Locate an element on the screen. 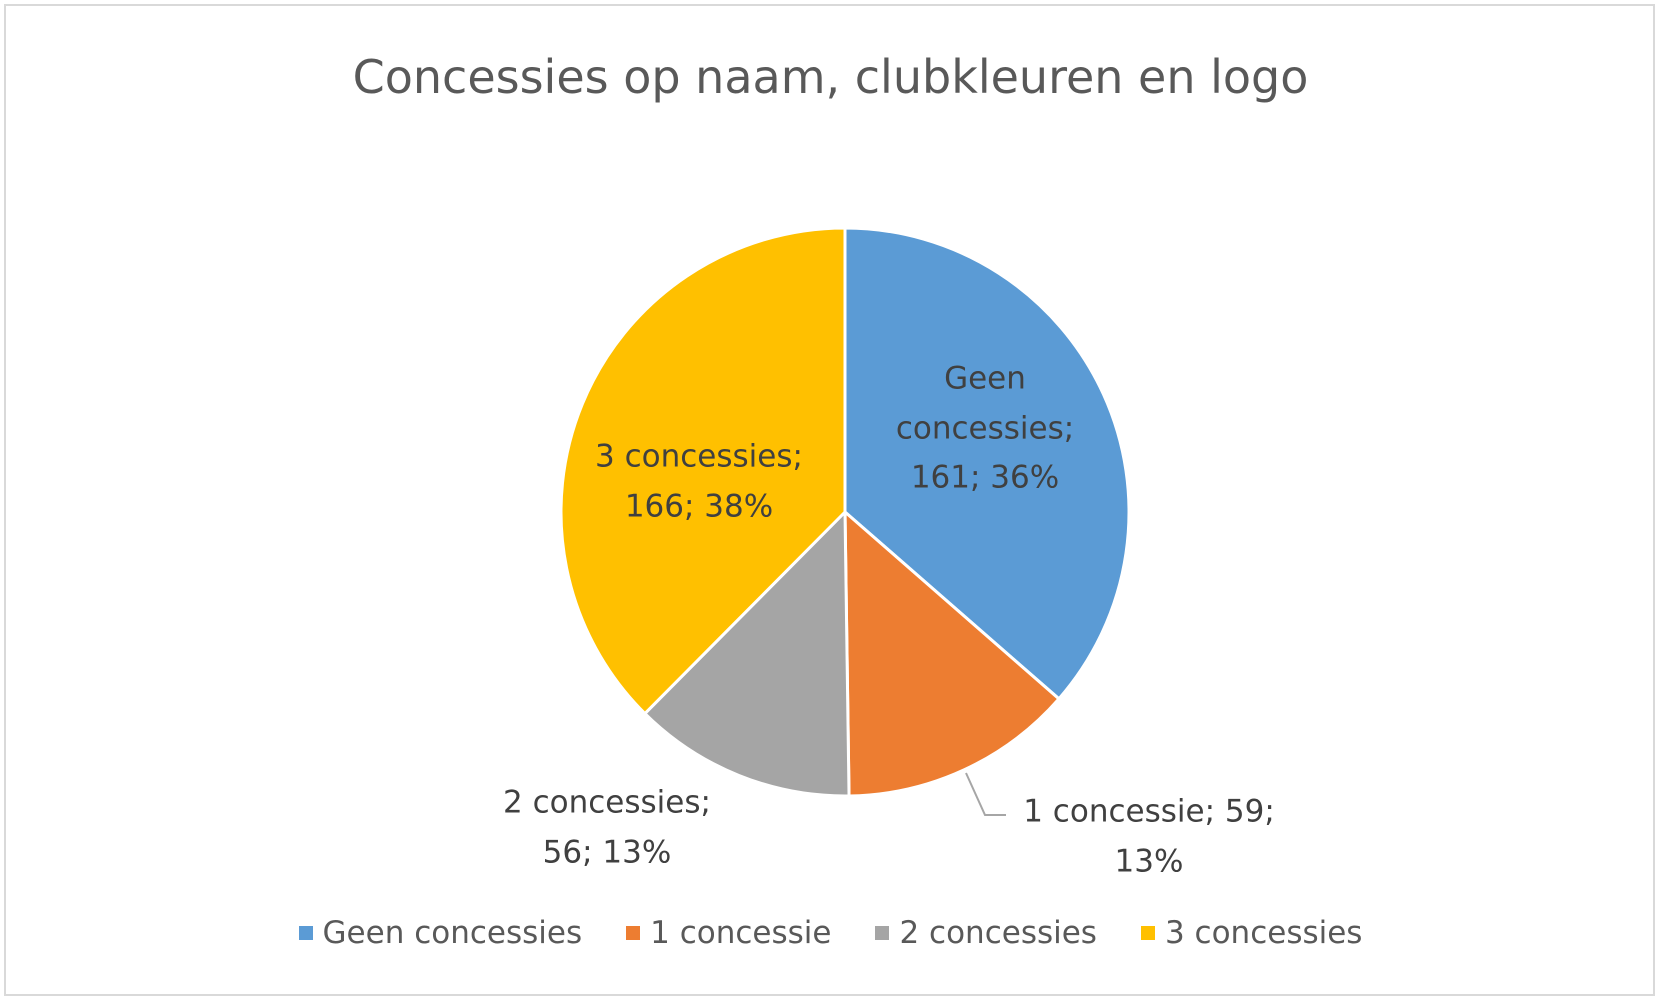 This screenshot has height=1000, width=1661. data-label: 2 concessies; 56; 13% is located at coordinates (607, 827).